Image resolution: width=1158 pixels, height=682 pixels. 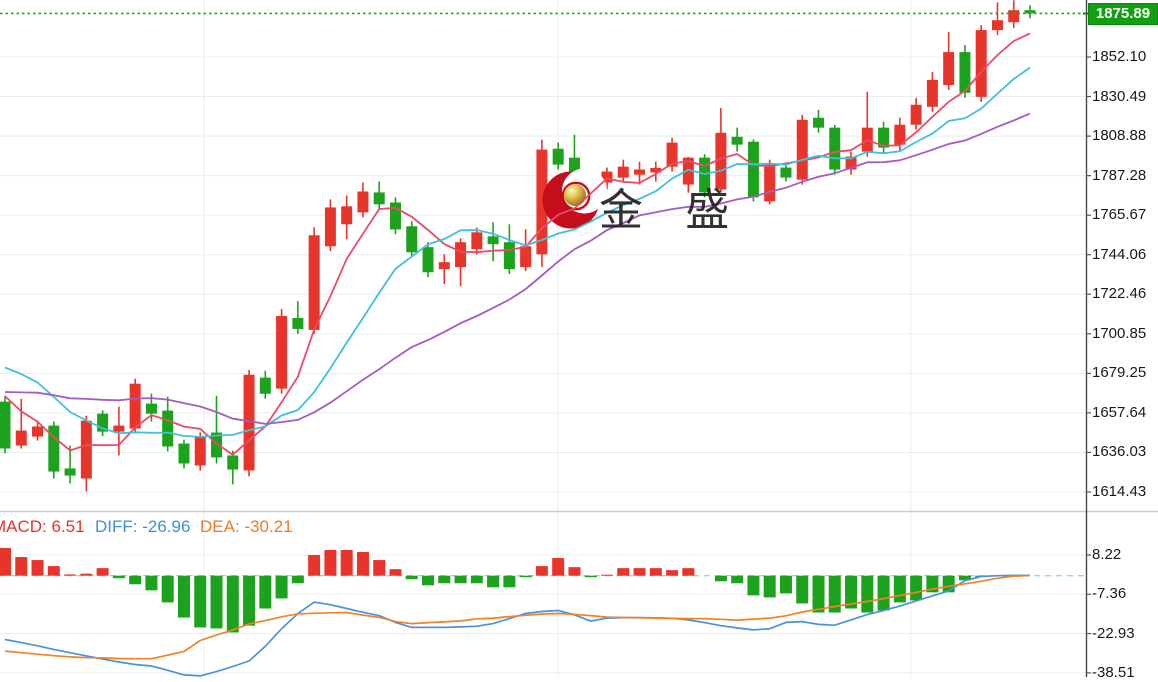 What do you see at coordinates (1119, 372) in the screenshot?
I see `price-axis-label: 1679.25` at bounding box center [1119, 372].